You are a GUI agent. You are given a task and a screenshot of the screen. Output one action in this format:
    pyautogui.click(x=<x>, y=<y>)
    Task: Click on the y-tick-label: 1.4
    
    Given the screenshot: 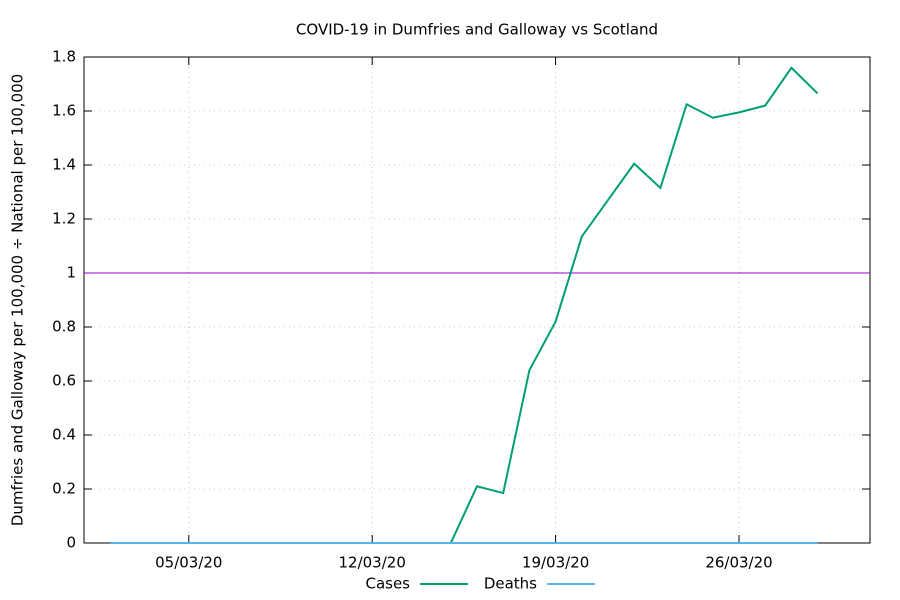 What is the action you would take?
    pyautogui.click(x=64, y=165)
    